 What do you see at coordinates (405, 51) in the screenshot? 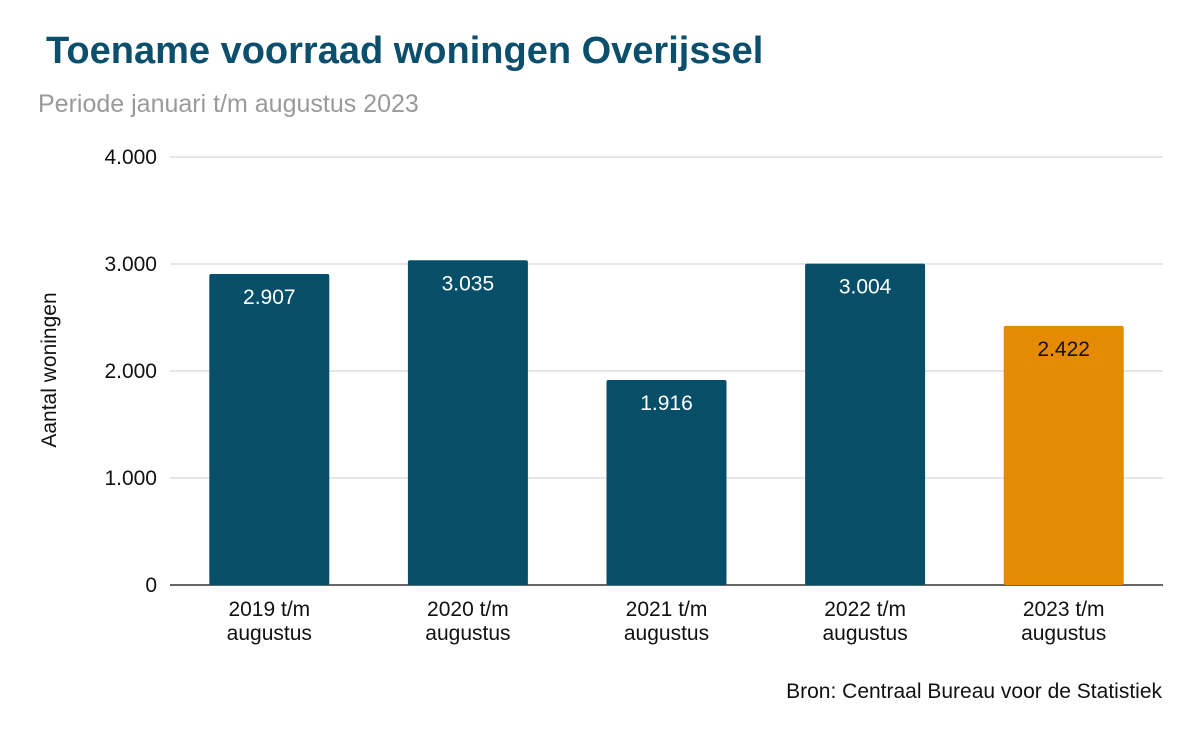
I see `chart-title: Toename voorraad woningen Overijssel` at bounding box center [405, 51].